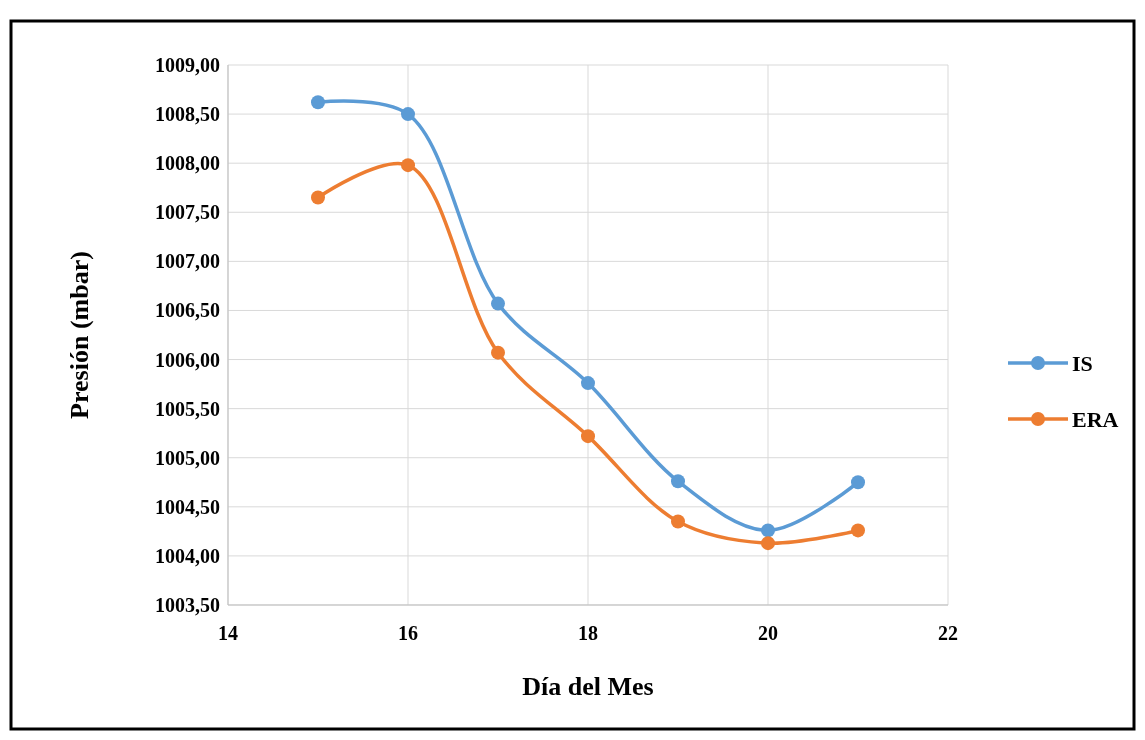 This screenshot has height=740, width=1145. Describe the element at coordinates (187, 457) in the screenshot. I see `y-tick-label: 1005,00` at that location.